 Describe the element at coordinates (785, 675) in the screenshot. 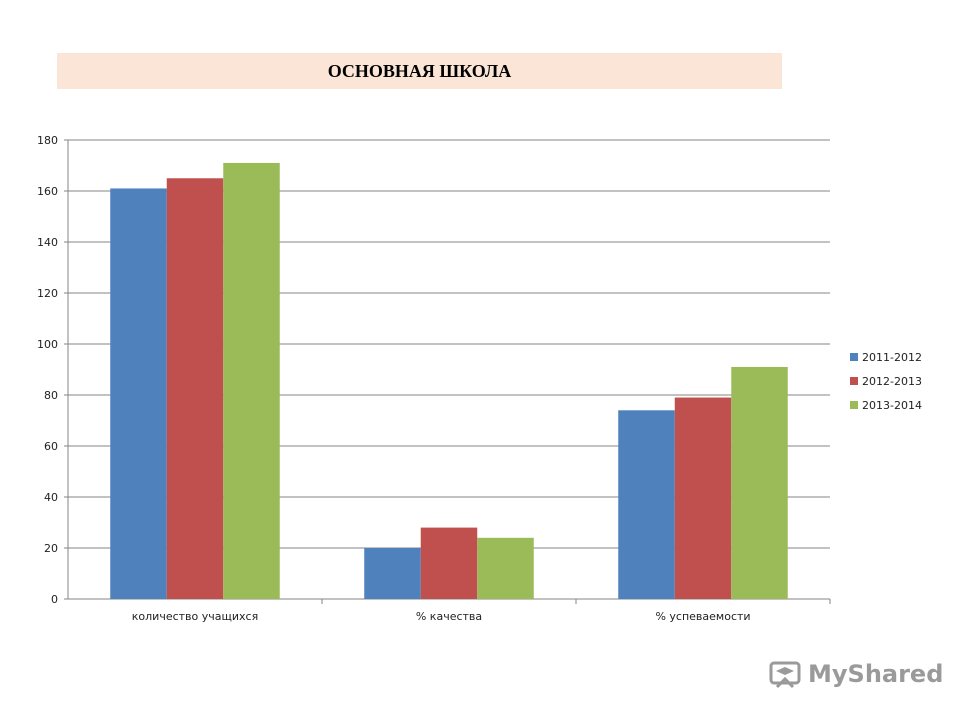

I see `mortarboard-icon` at that location.